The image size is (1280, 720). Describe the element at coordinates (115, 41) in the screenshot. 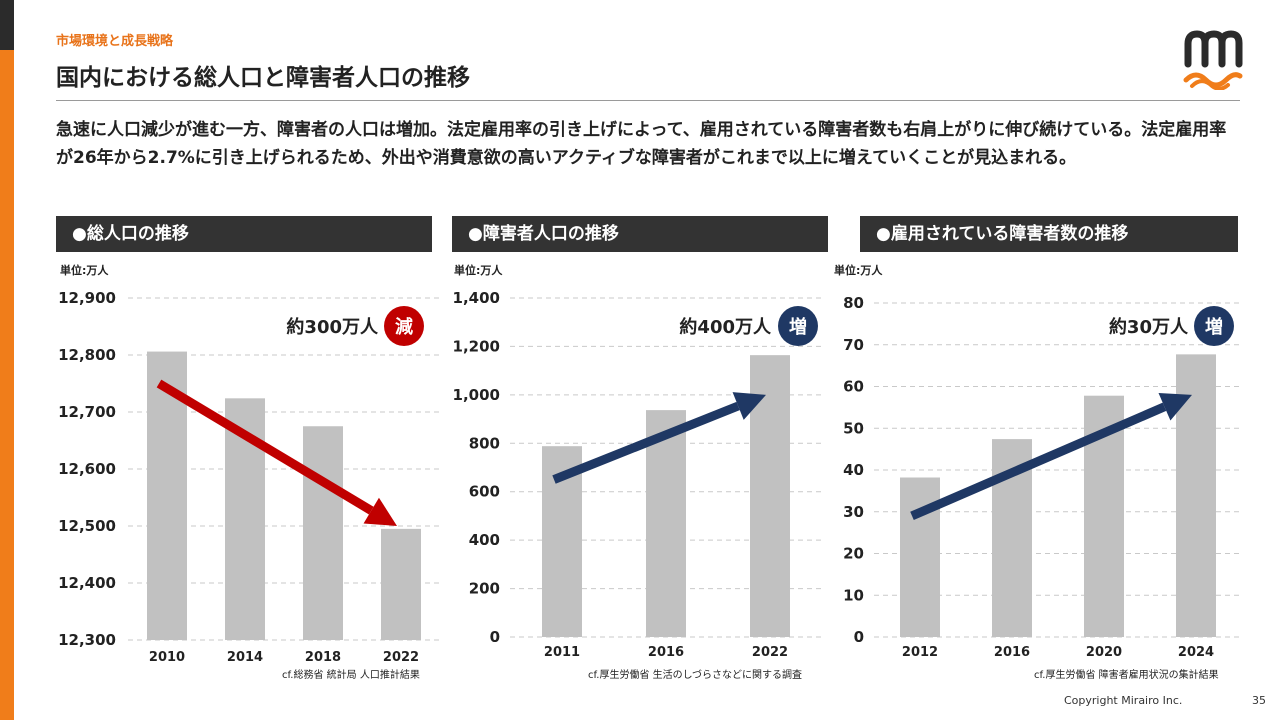

I see `section-label: 市場環境と成長戦略` at that location.